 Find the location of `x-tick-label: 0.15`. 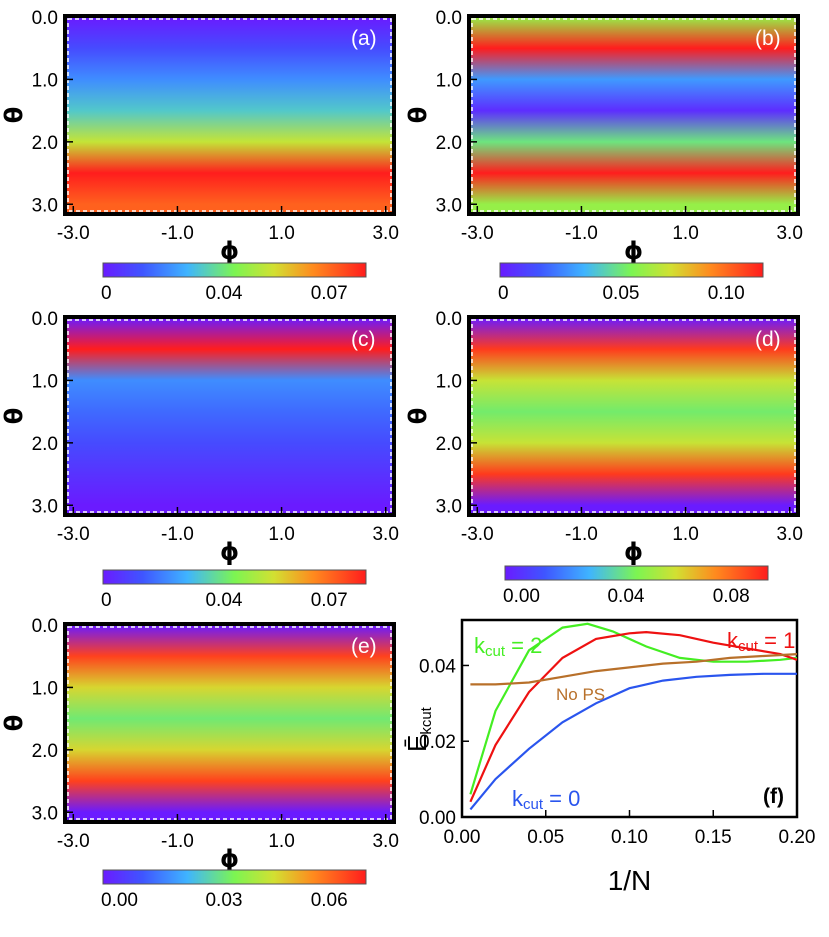

x-tick-label: 0.15 is located at coordinates (713, 837).